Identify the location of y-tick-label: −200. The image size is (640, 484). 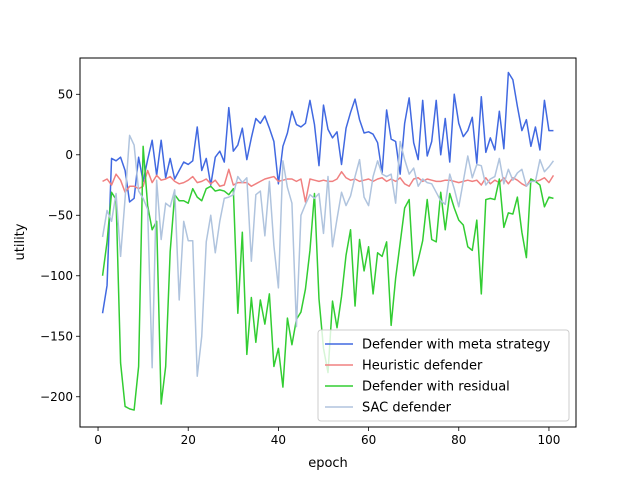
(56, 397).